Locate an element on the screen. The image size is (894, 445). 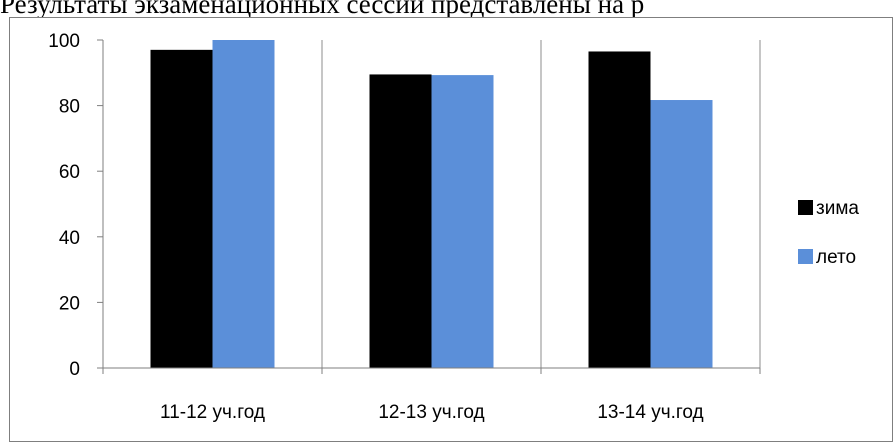
legend-swatch-summer is located at coordinates (805, 256).